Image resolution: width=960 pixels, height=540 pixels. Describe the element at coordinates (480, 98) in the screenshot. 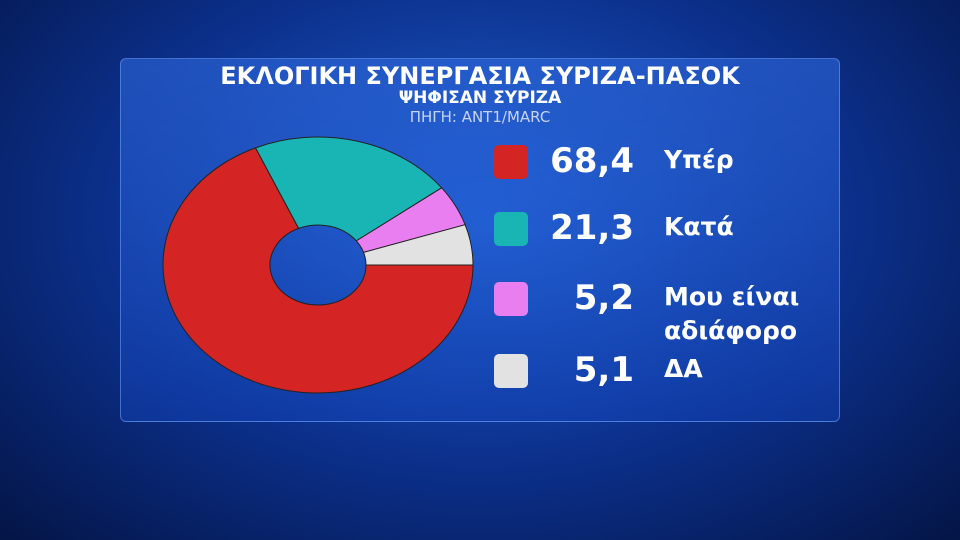

I see `subtitle: ΨΗΦΙΣΑΝ ΣΥΡΙΖΑ` at that location.